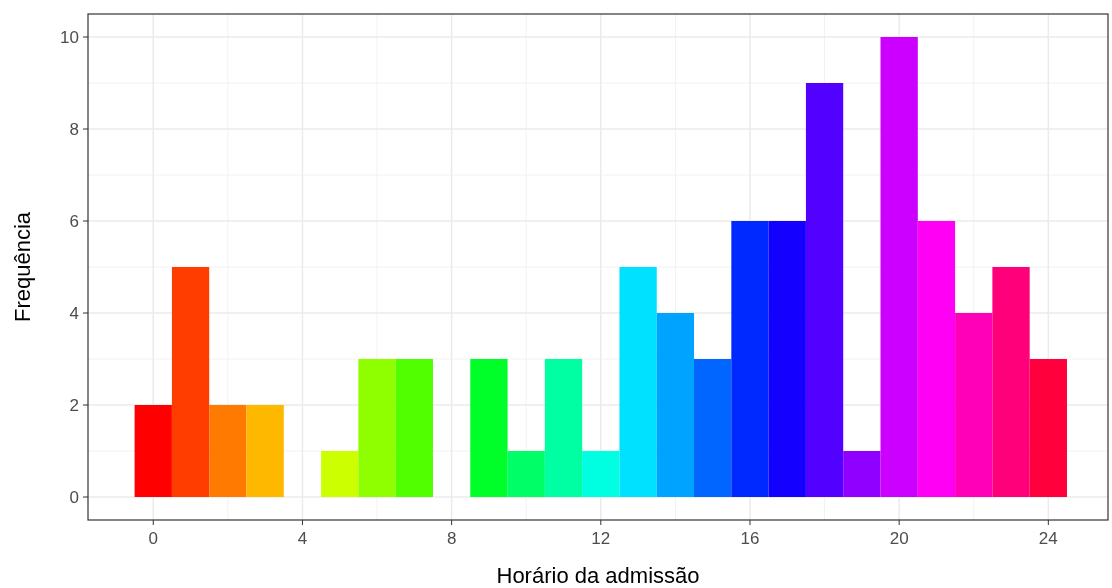 Image resolution: width=1112 pixels, height=588 pixels. Describe the element at coordinates (601, 538) in the screenshot. I see `x-tick-label: 12` at that location.